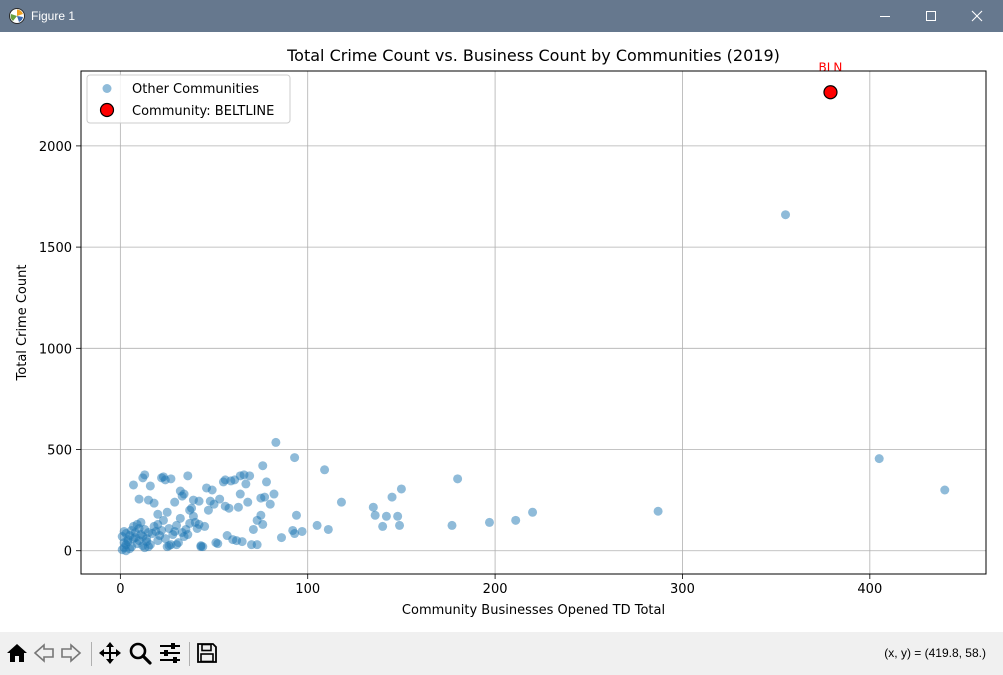 Image resolution: width=1003 pixels, height=675 pixels. What do you see at coordinates (682, 589) in the screenshot?
I see `x-tick-label: 300` at bounding box center [682, 589].